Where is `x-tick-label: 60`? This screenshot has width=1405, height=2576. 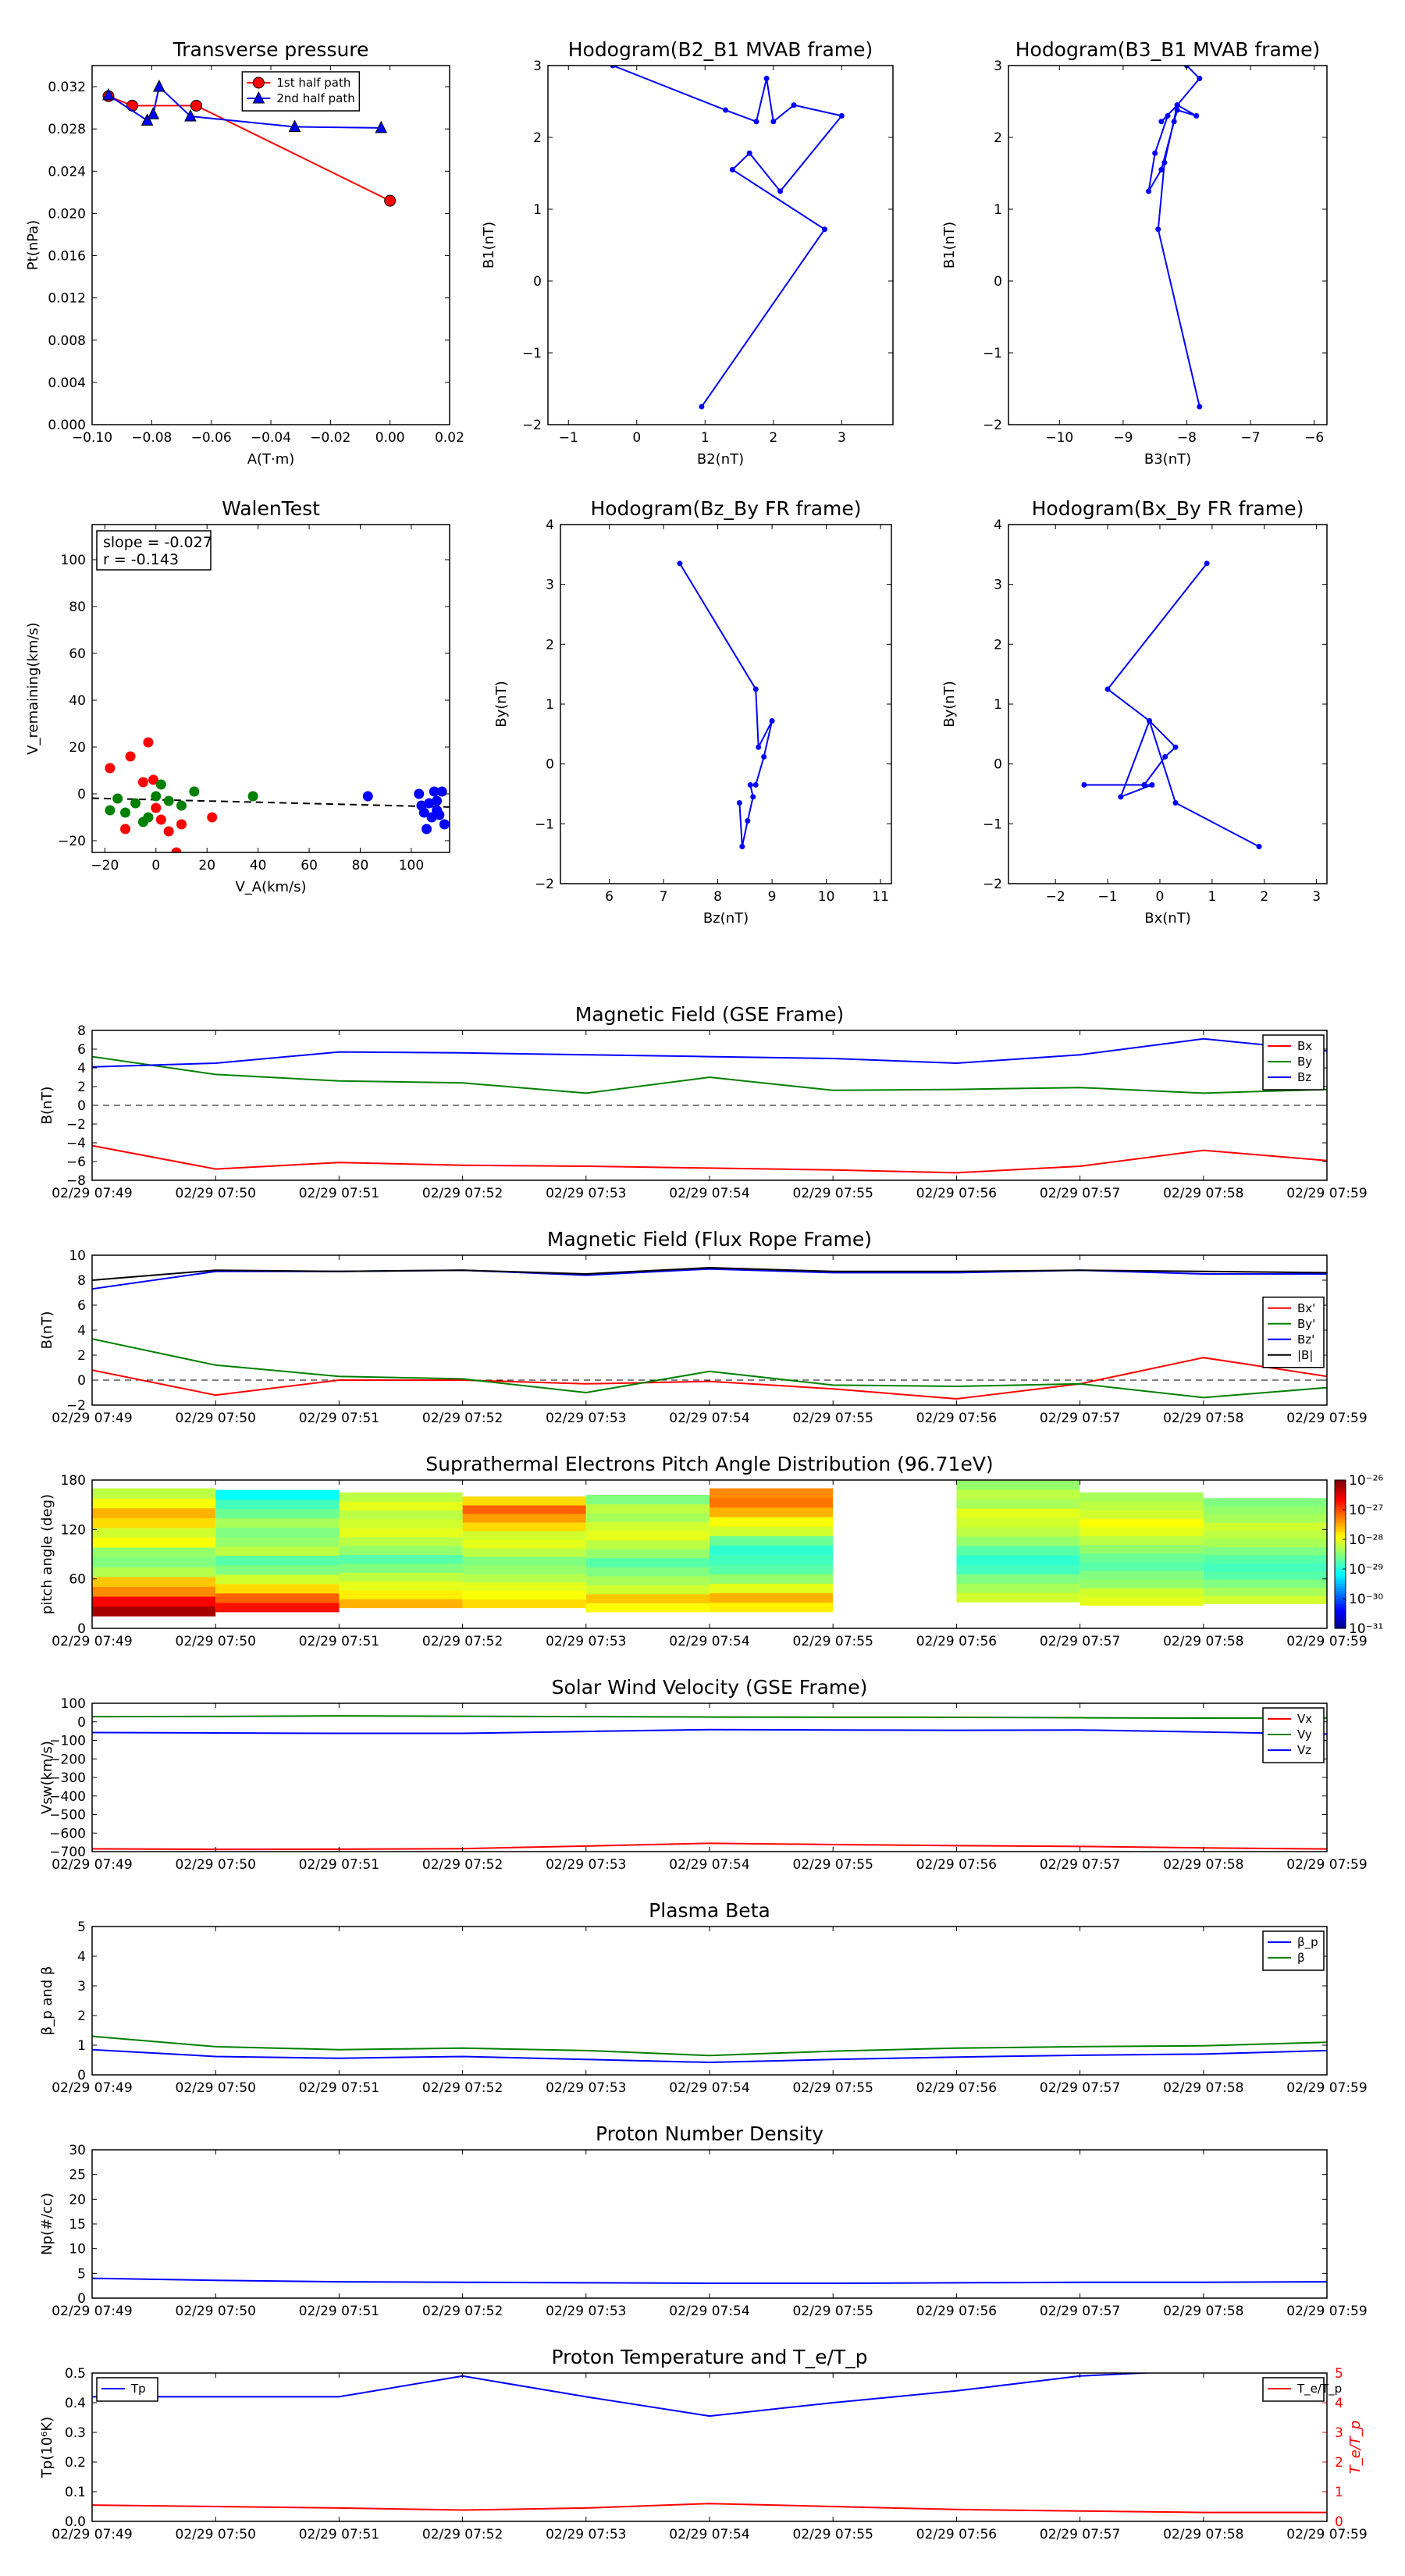 x-tick-label: 60 is located at coordinates (309, 865).